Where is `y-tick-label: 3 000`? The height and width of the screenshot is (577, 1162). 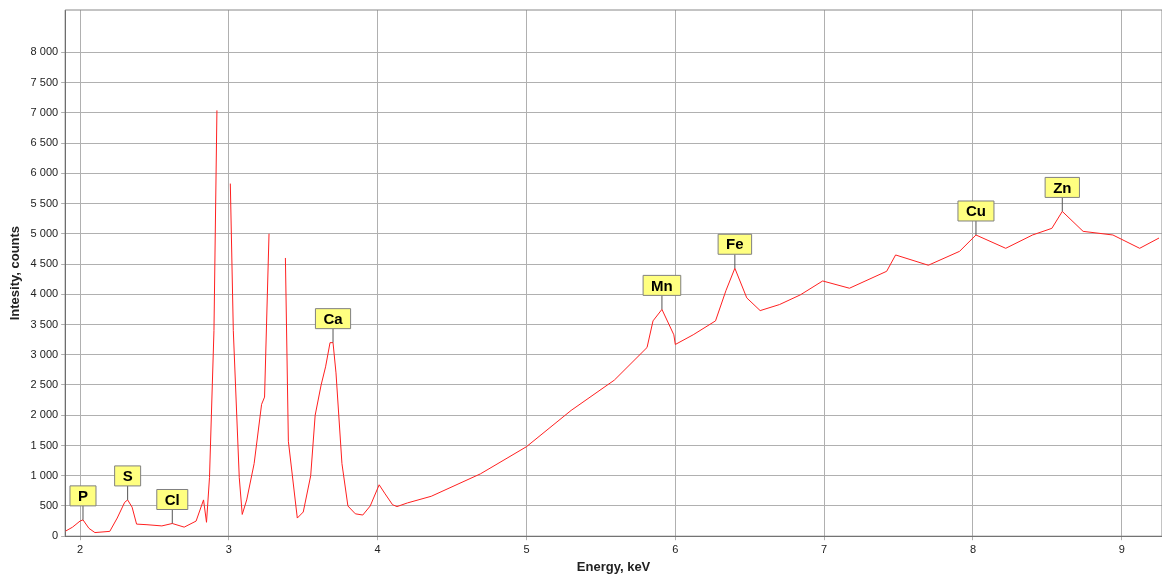
y-tick-label: 3 000 is located at coordinates (44, 353).